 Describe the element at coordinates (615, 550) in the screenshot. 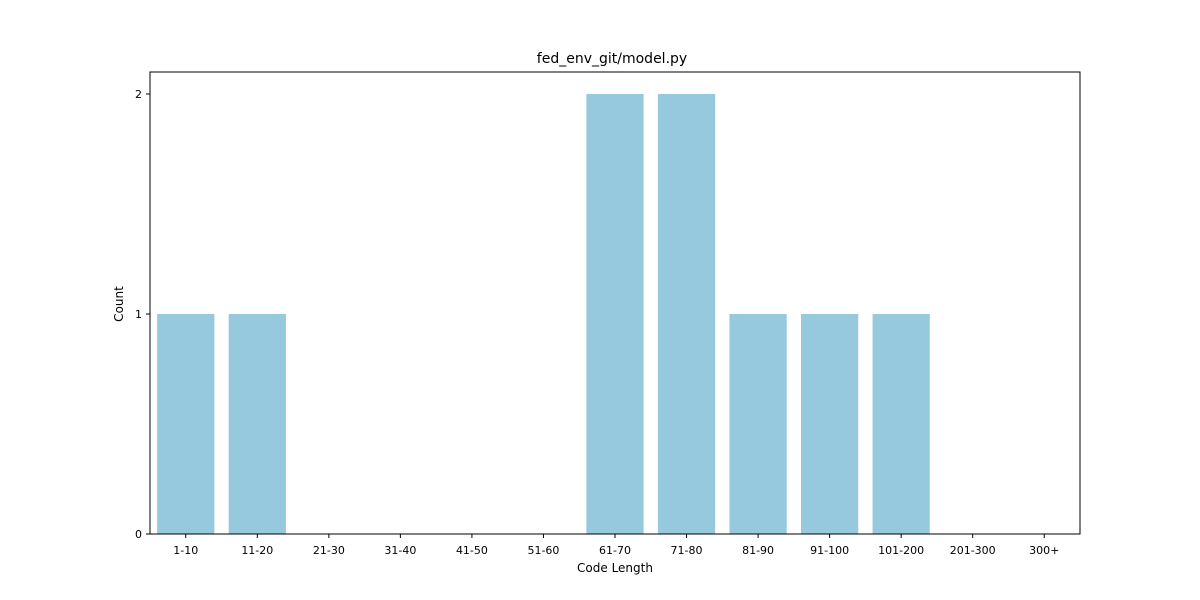

I see `x-tick-label: 61-70` at that location.